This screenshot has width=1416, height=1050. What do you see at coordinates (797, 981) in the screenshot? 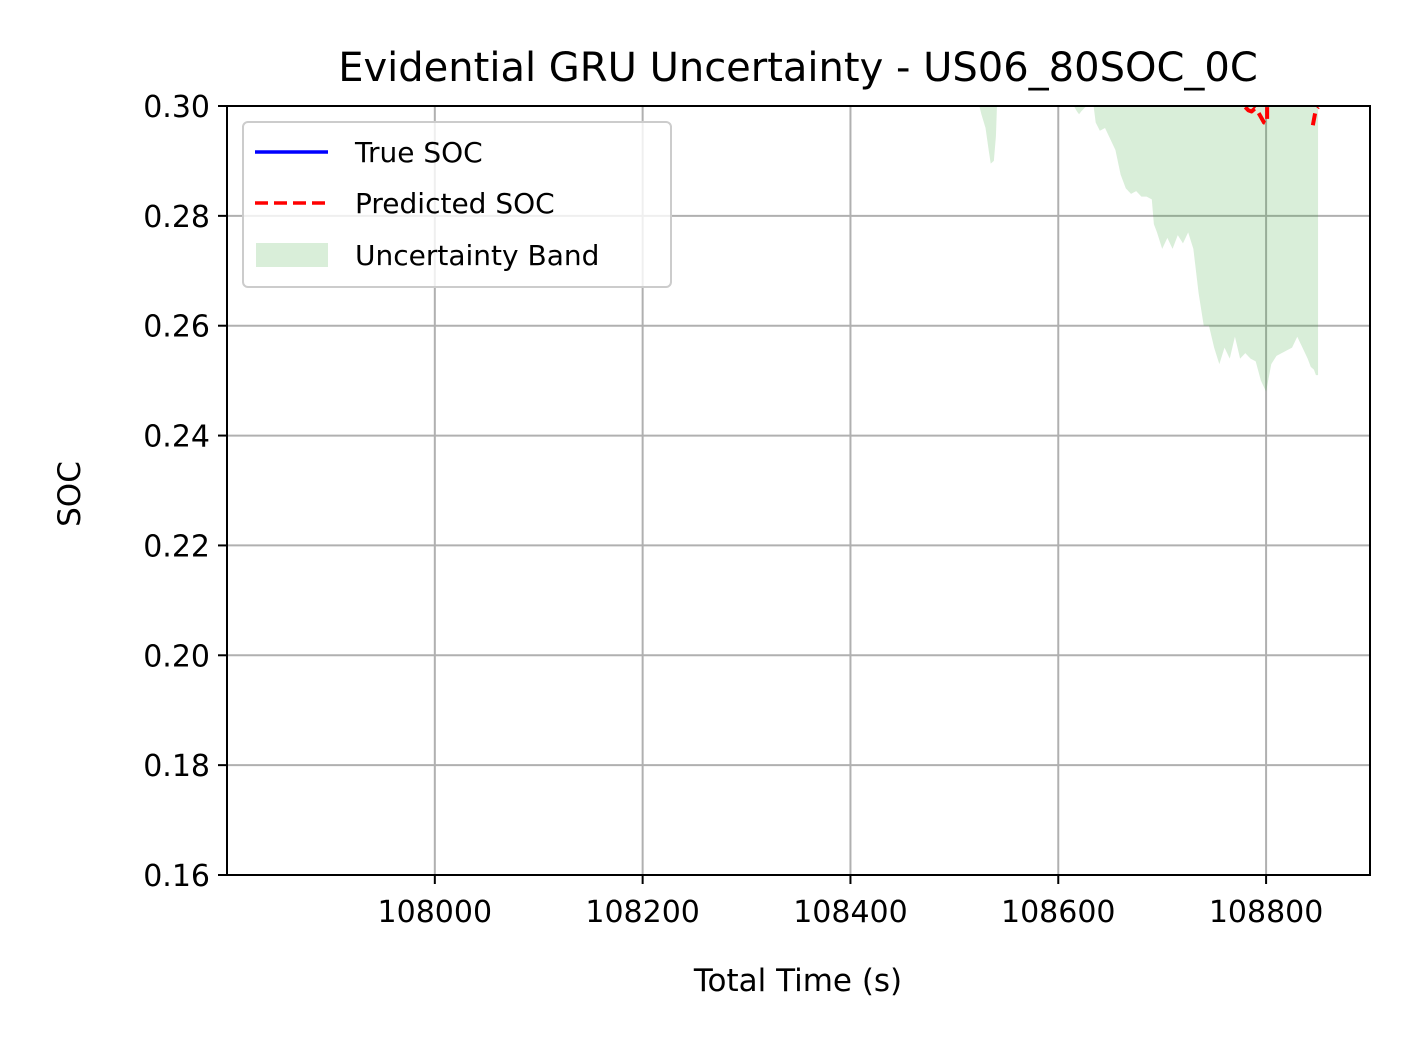
I see `x-axis-label: Total Time (s)` at bounding box center [797, 981].